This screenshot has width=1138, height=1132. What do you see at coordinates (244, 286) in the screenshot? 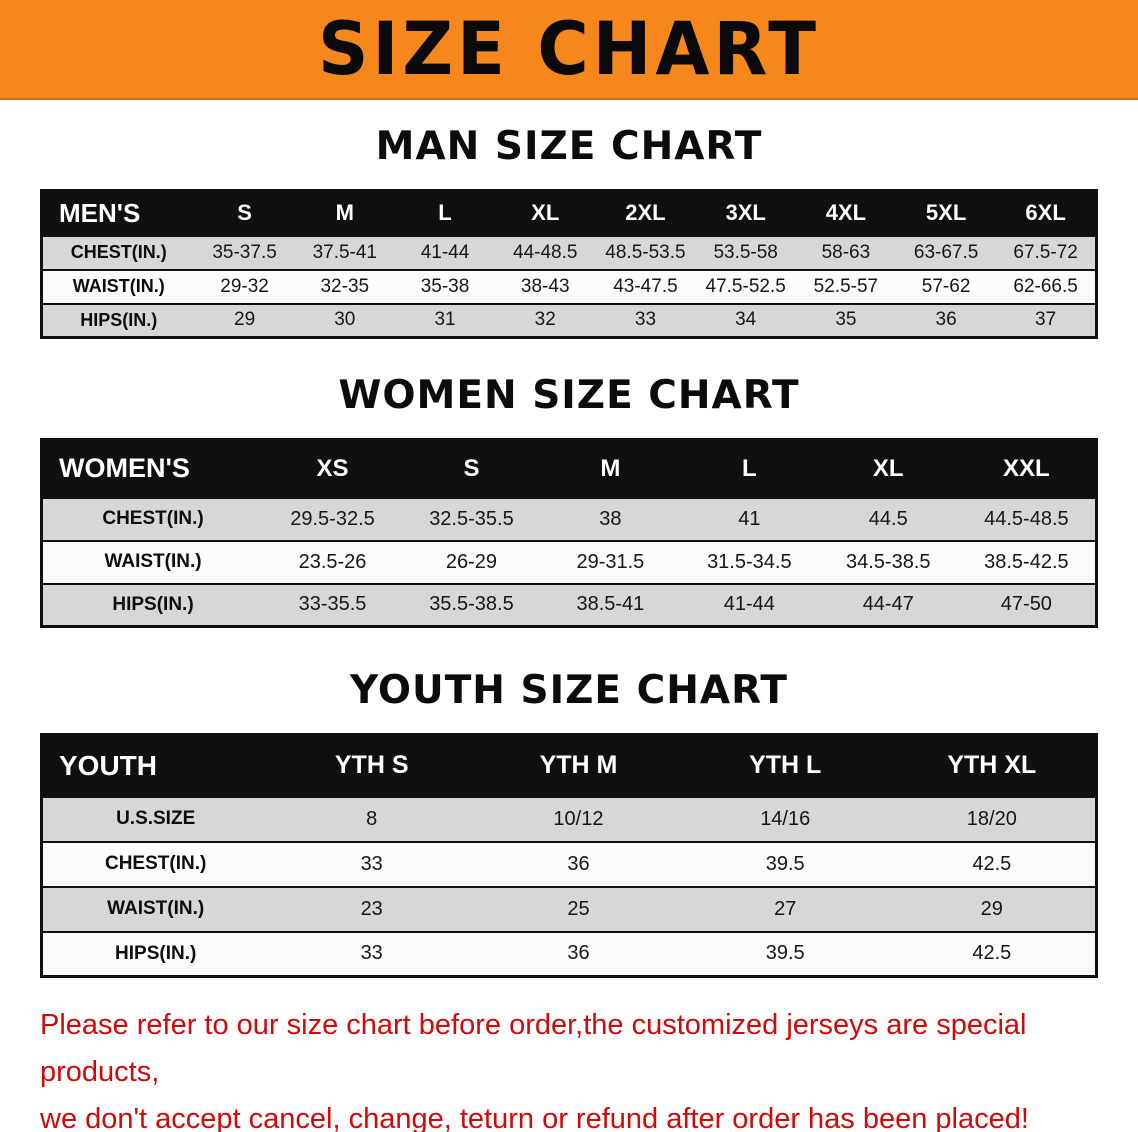
I see `size-value-cell: 29-32` at bounding box center [244, 286].